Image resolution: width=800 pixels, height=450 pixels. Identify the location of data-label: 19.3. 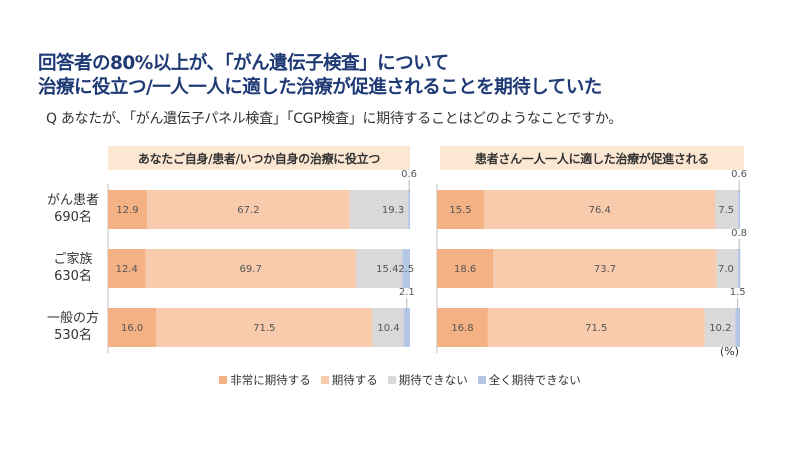
(393, 210).